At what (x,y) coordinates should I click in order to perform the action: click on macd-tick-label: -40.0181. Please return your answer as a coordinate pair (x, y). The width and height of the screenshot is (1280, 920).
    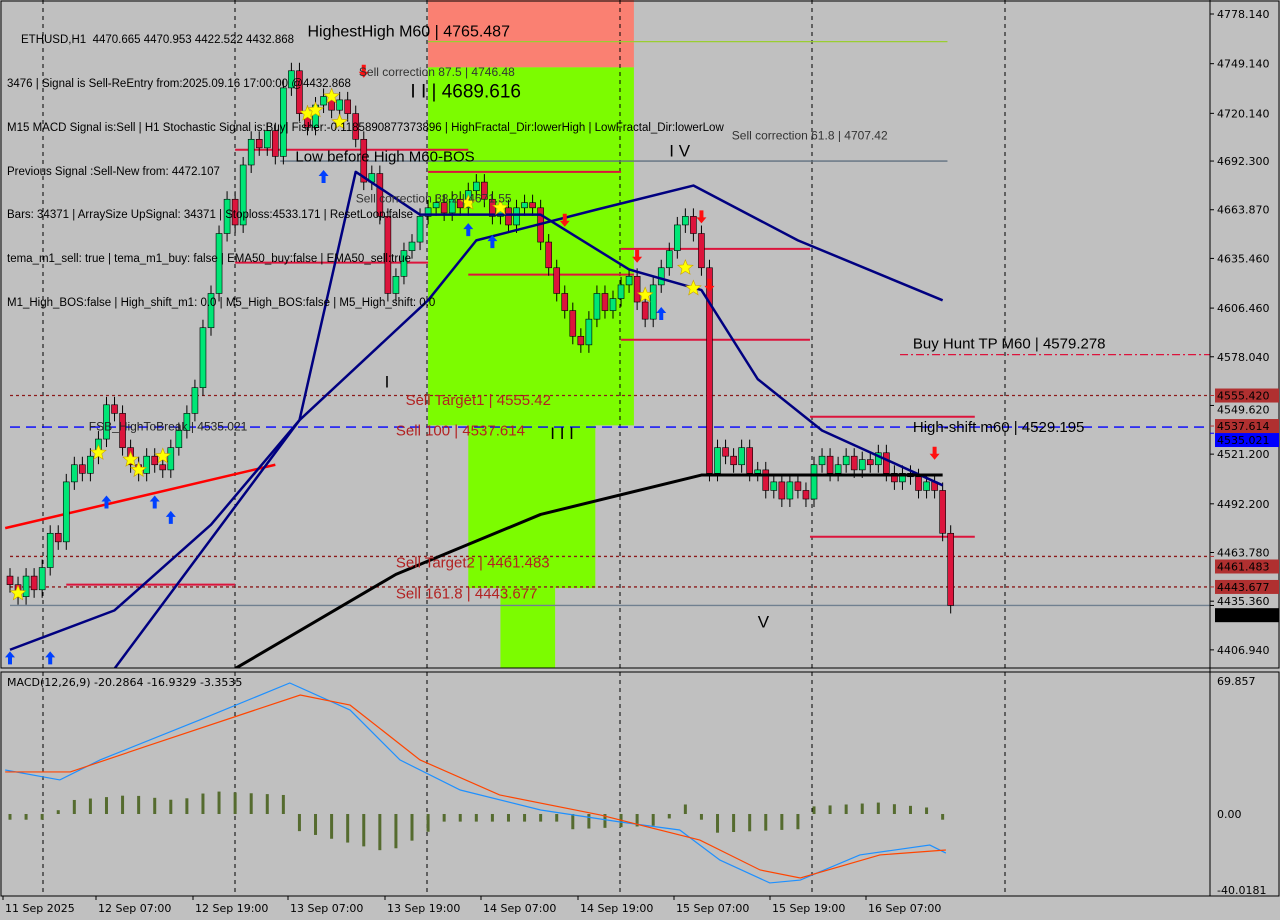
    Looking at the image, I should click on (1241, 890).